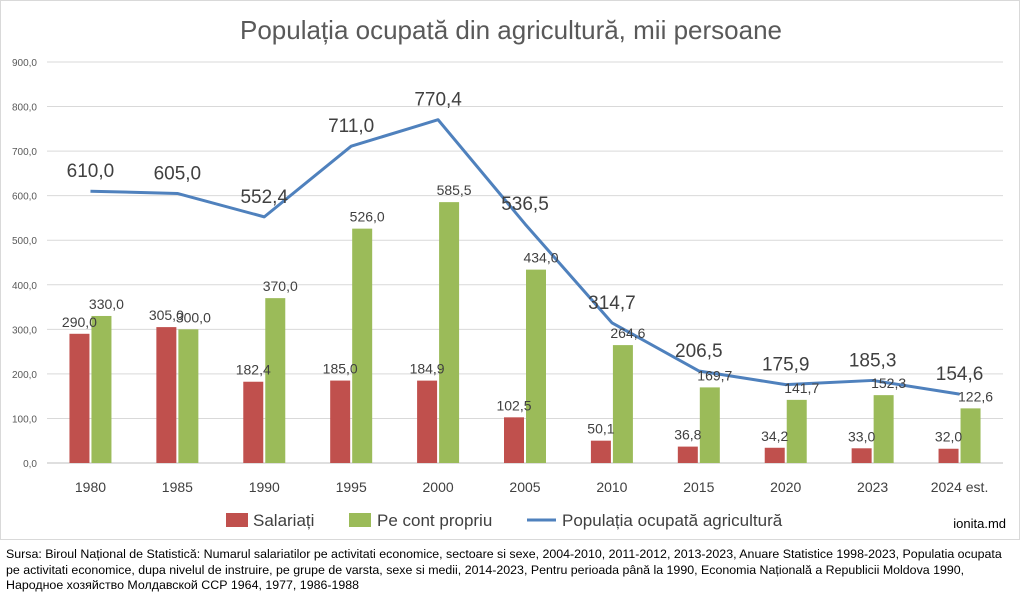 Image resolution: width=1022 pixels, height=605 pixels. Describe the element at coordinates (367, 217) in the screenshot. I see `data-label-pe-cont-propriu: 526,0` at that location.